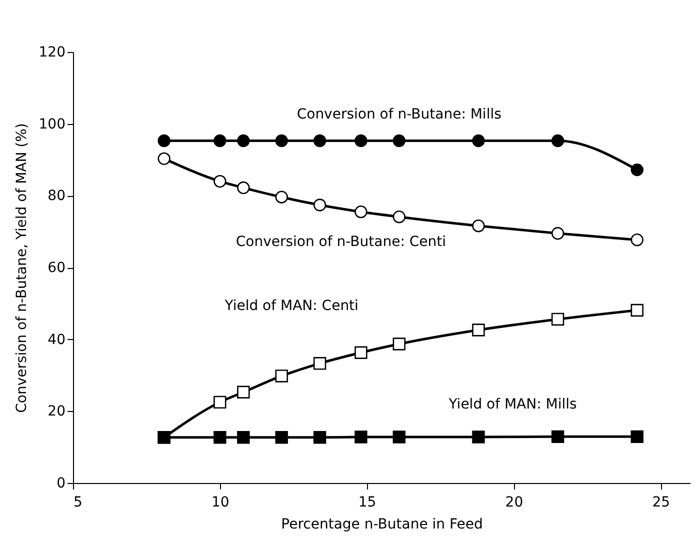  I want to click on y-tick-label: 100, so click(52, 124).